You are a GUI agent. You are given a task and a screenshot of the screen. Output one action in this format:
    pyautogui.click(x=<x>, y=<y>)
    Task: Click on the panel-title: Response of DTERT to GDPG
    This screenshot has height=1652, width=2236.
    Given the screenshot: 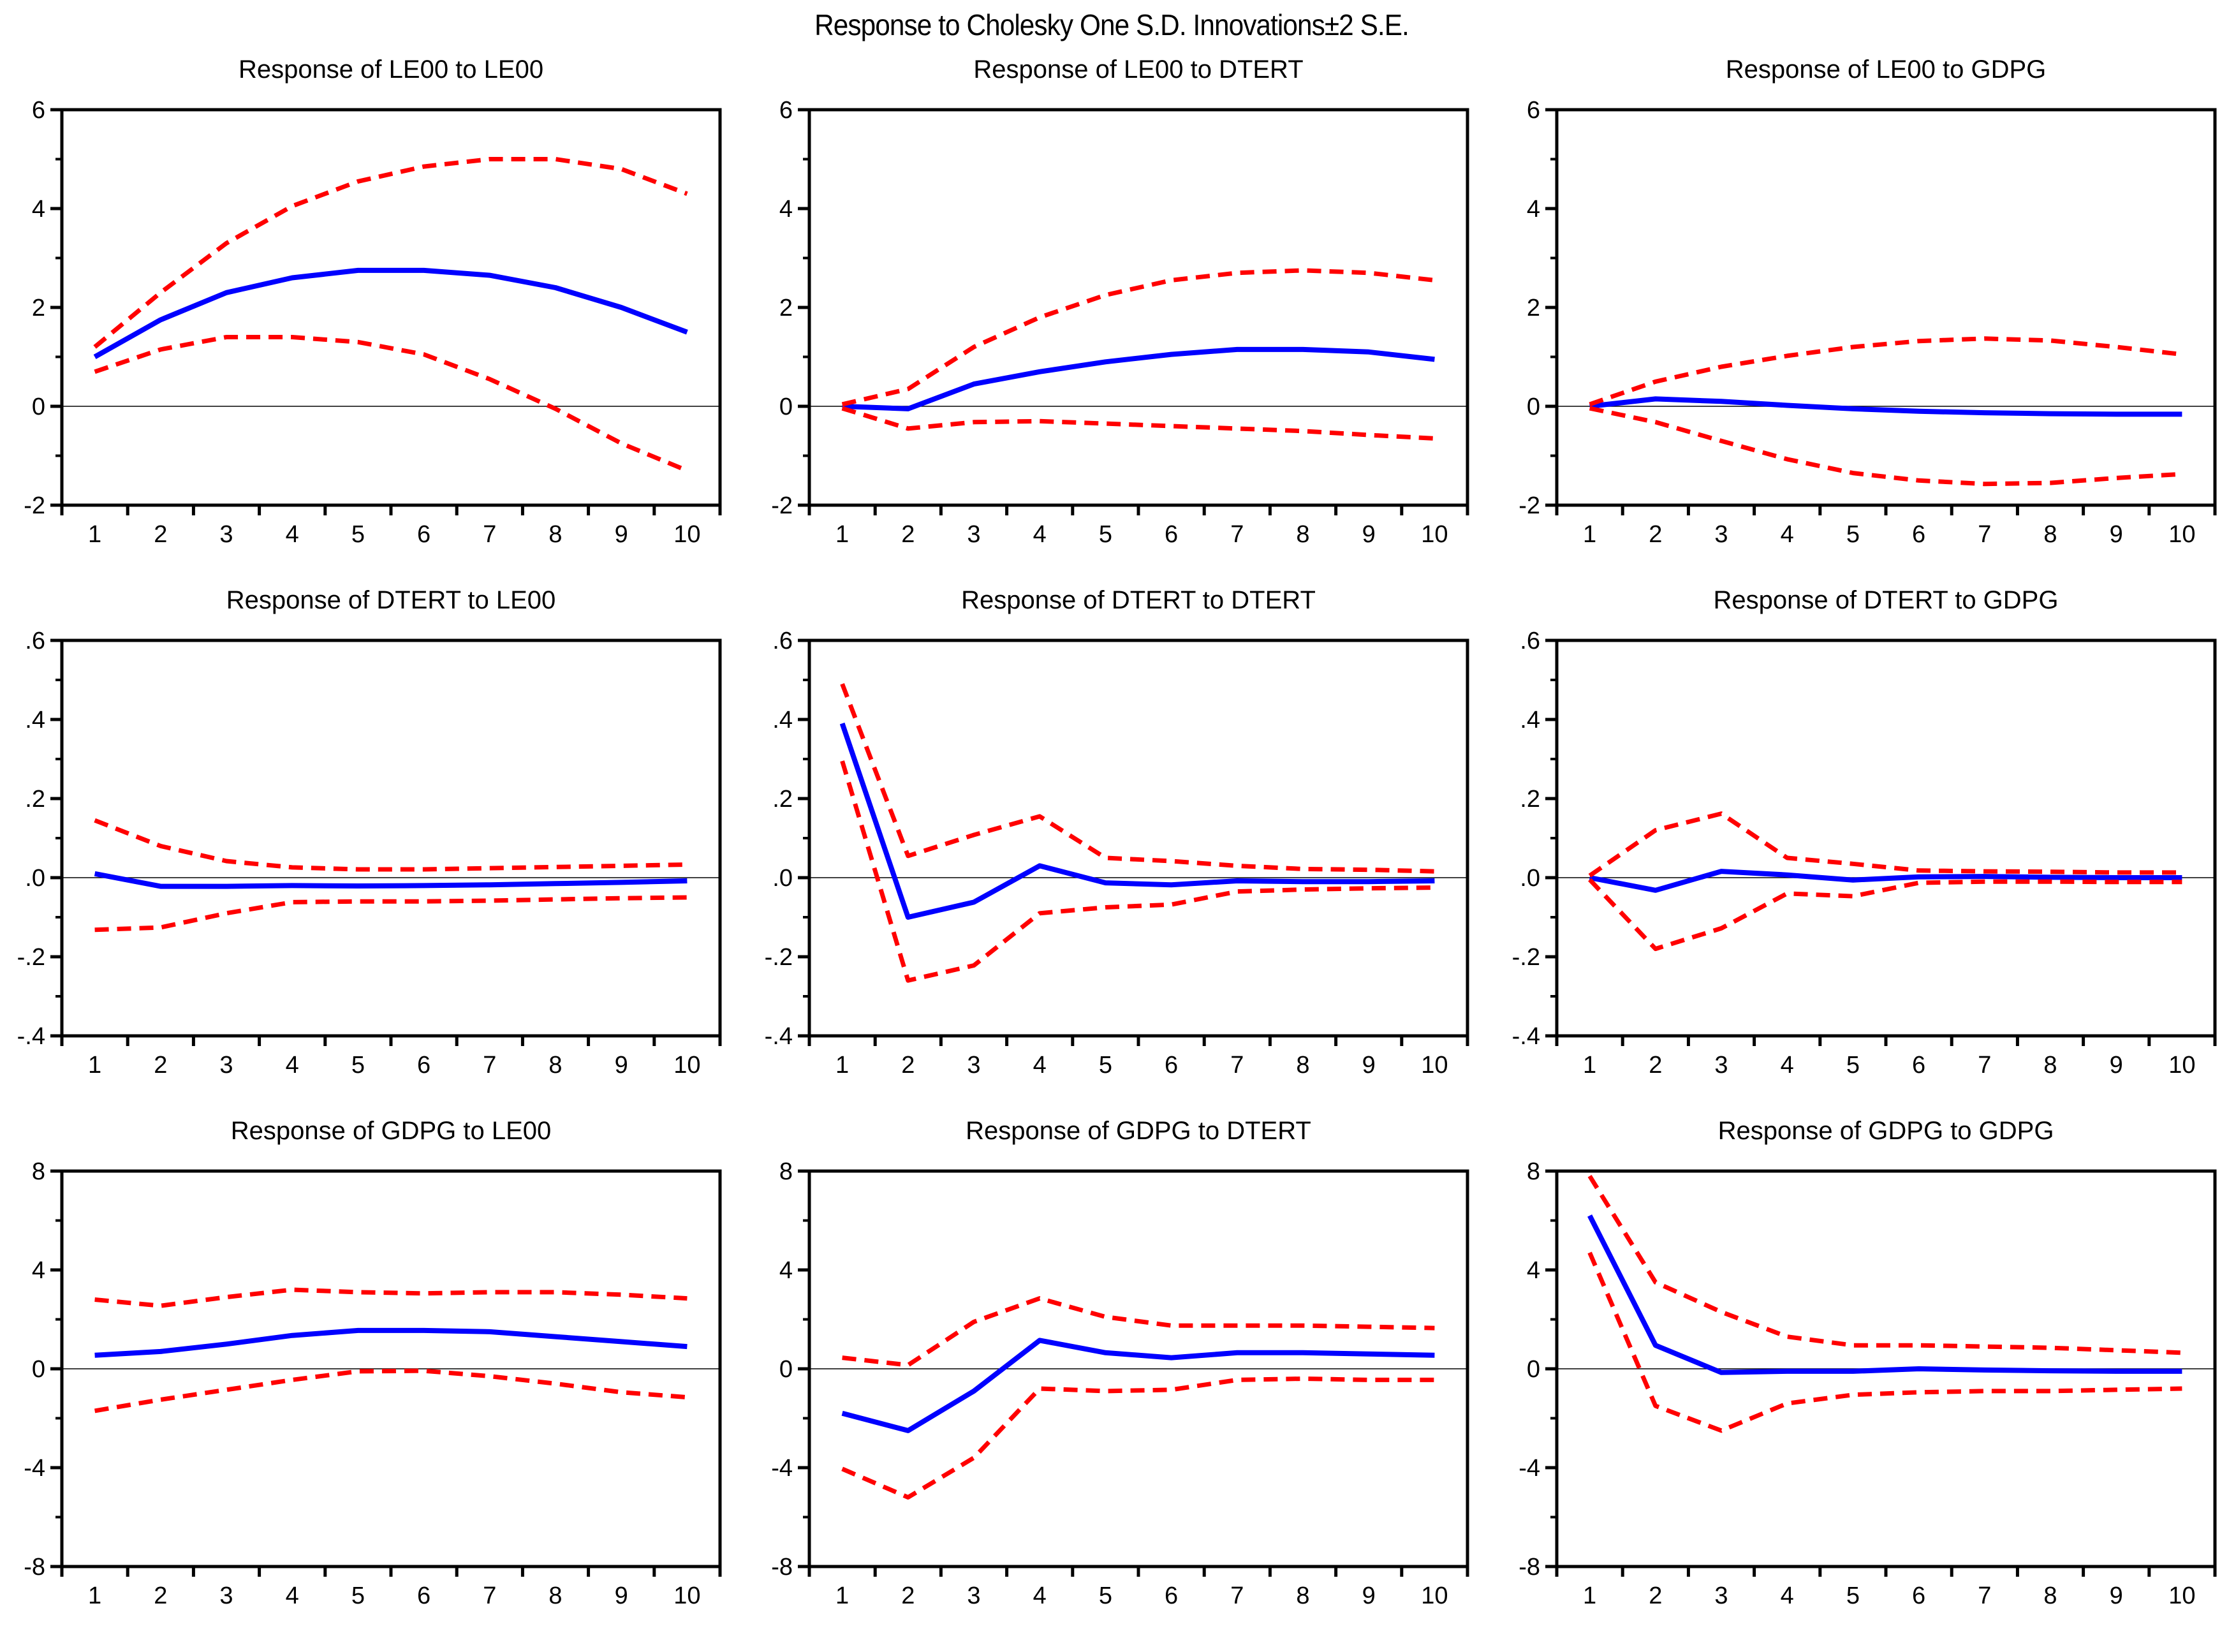 What is the action you would take?
    pyautogui.click(x=1887, y=600)
    